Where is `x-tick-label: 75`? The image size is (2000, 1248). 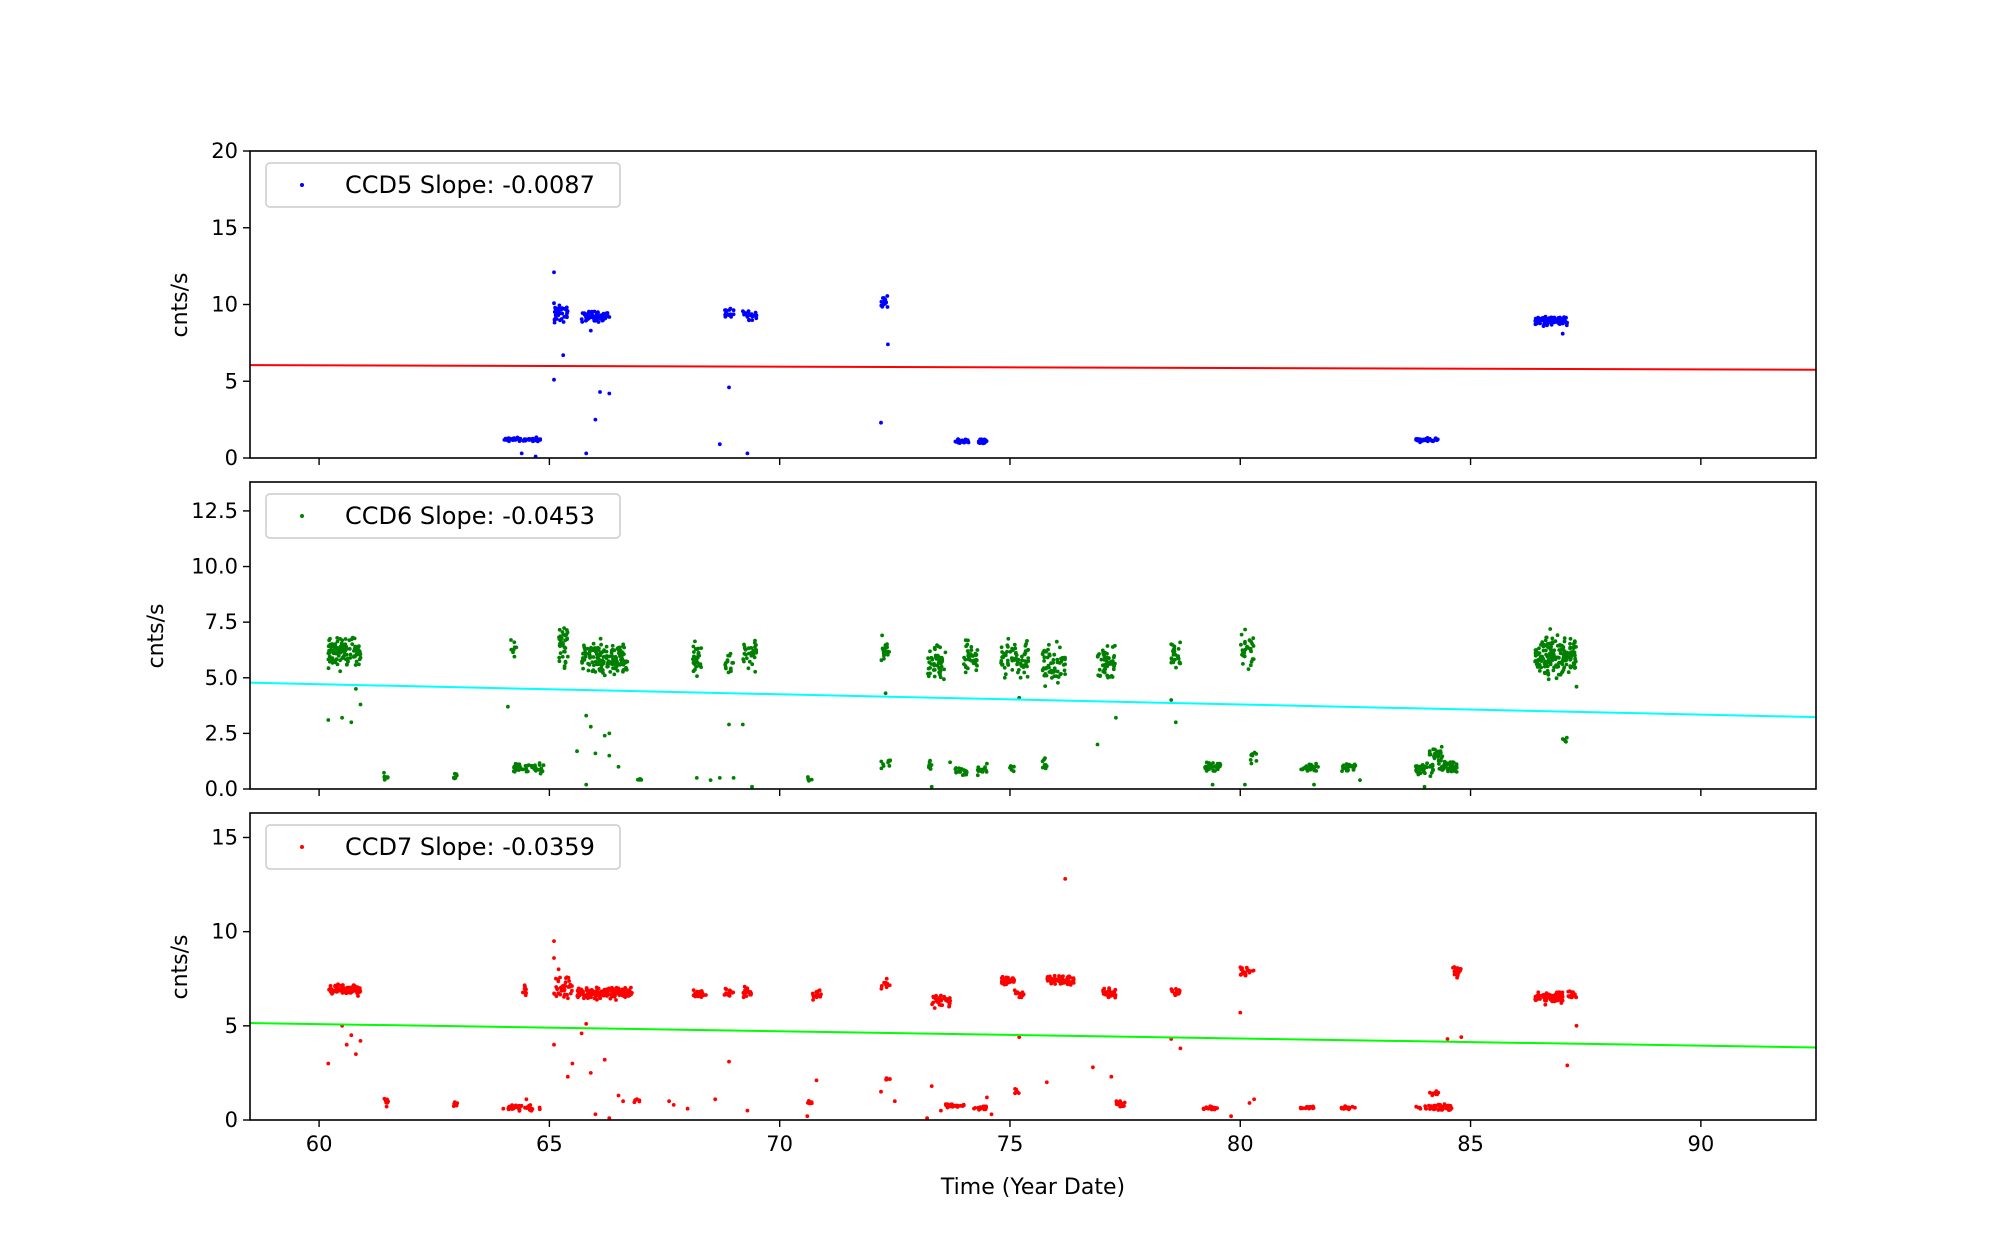 x-tick-label: 75 is located at coordinates (1010, 1144).